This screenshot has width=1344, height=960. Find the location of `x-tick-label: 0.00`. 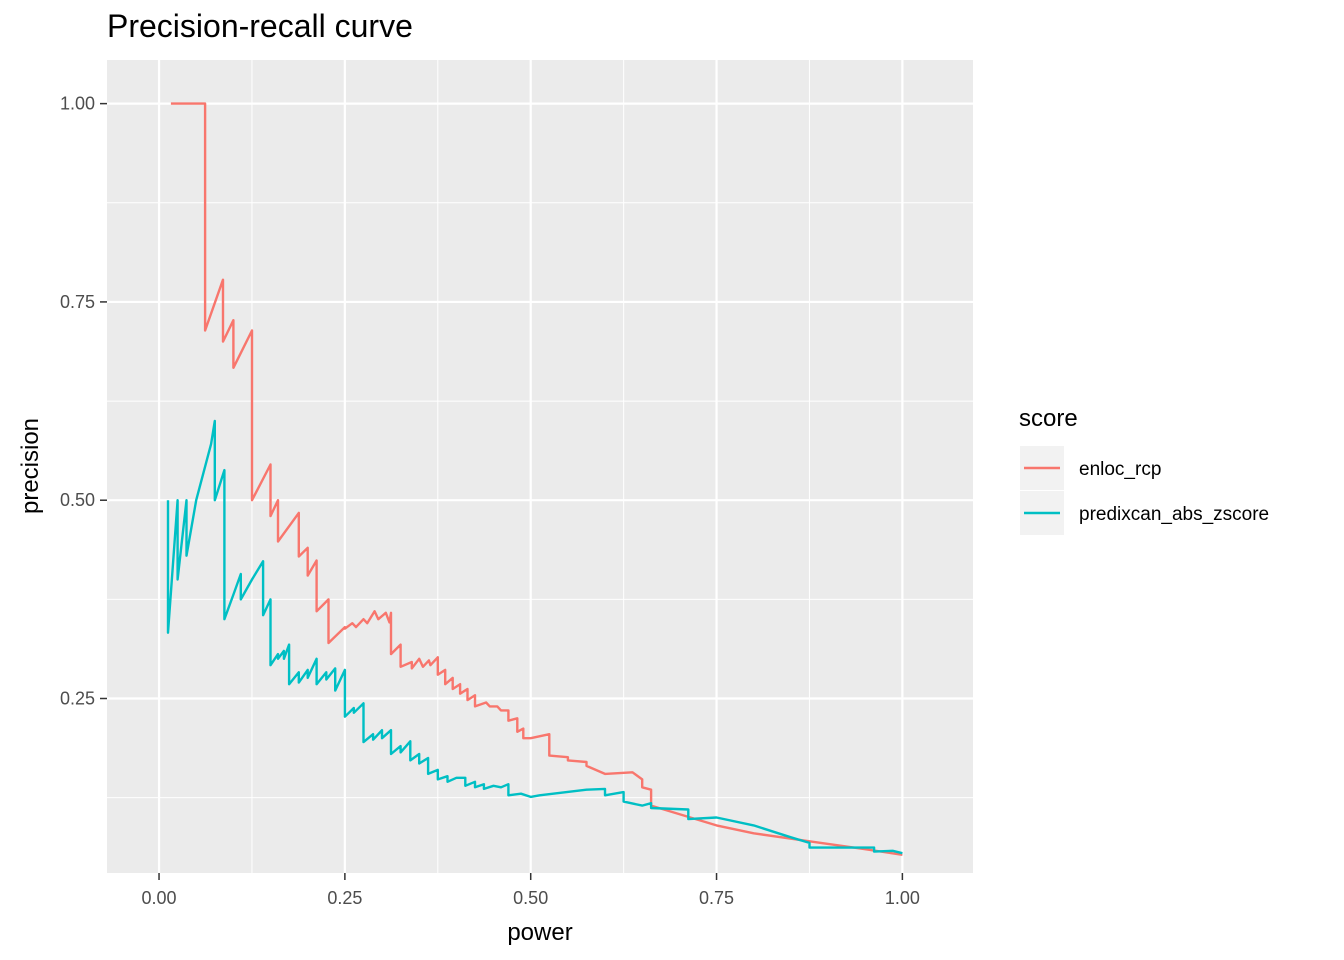

x-tick-label: 0.00 is located at coordinates (159, 898).